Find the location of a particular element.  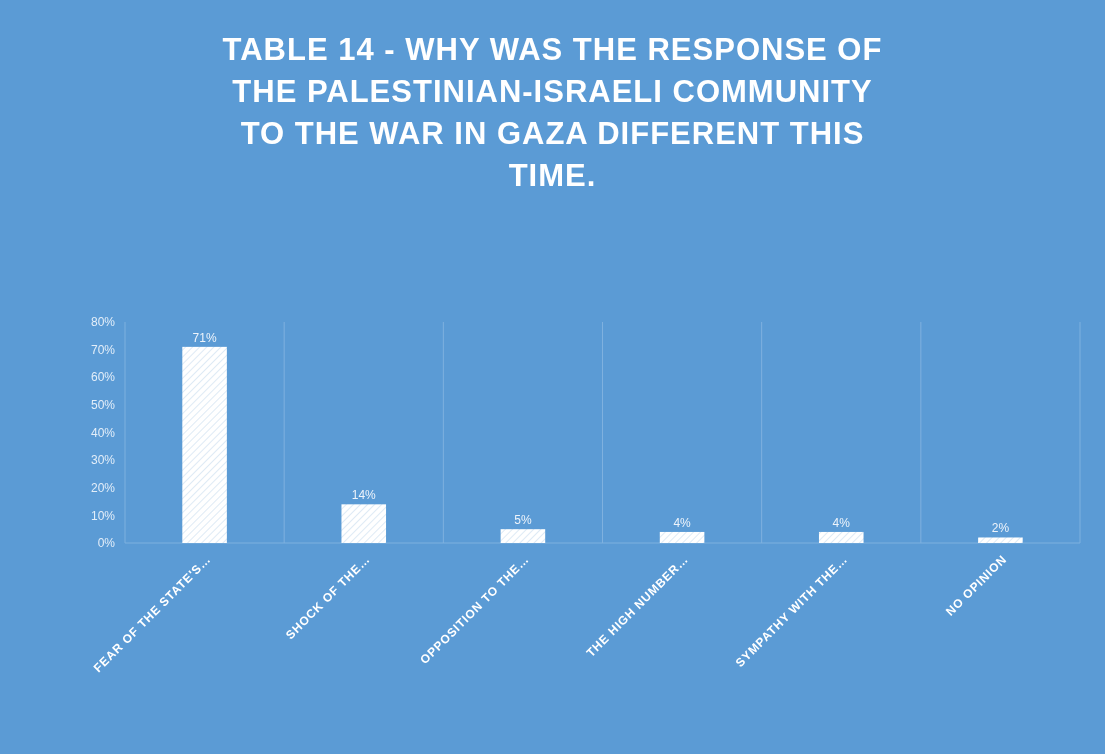

data-label: 71% is located at coordinates (204, 337).